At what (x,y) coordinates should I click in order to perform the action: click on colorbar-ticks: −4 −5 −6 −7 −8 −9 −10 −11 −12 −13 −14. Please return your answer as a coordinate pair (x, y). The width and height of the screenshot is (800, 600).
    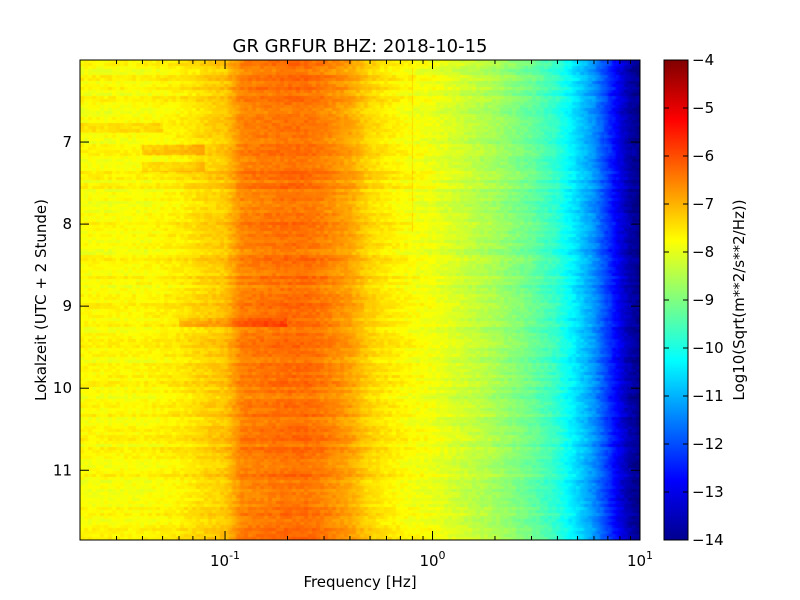
    Looking at the image, I should click on (694, 300).